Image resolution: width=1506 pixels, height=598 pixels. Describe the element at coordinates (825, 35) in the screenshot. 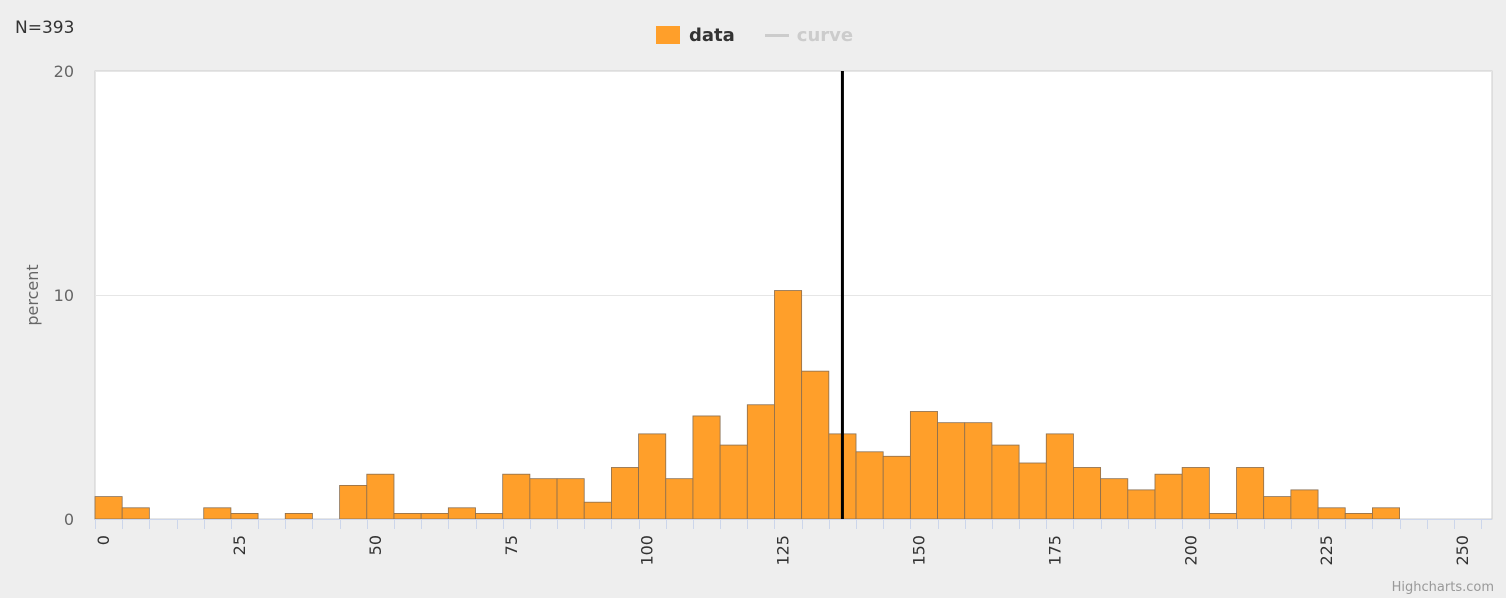

I see `legend-curve-label: curve` at that location.